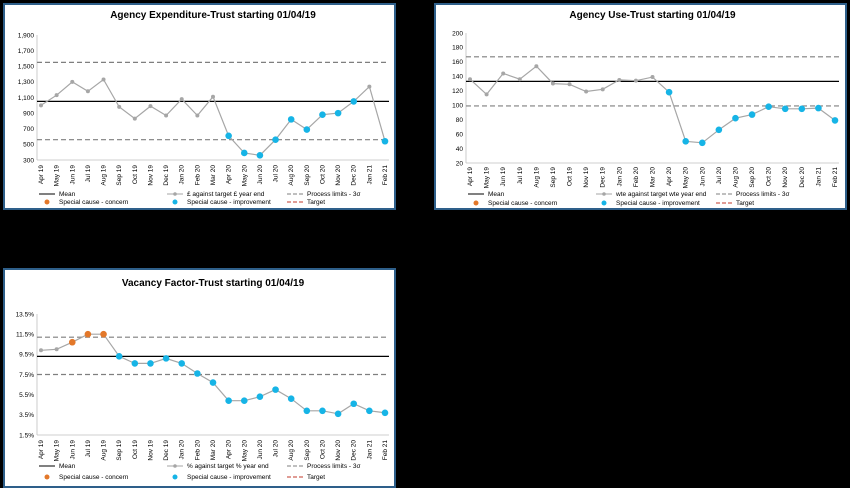 The image size is (850, 488). I want to click on y-tick-label: 1,300, so click(26, 82).